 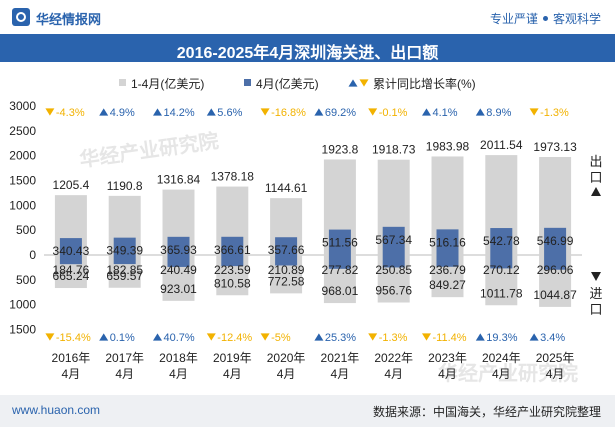 I want to click on title-bar: 2016-2025年4月深圳海关进、出口额, so click(x=307, y=48).